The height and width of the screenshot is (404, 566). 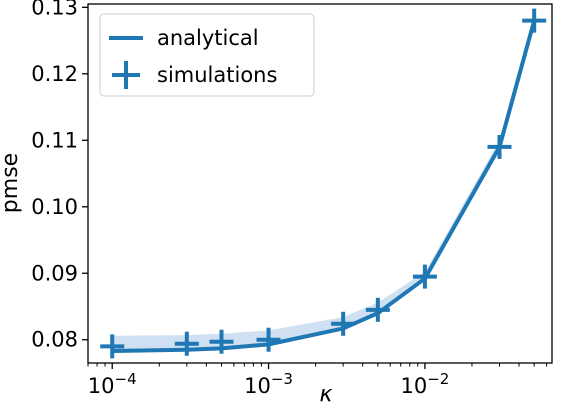 What do you see at coordinates (126, 75) in the screenshot?
I see `legend-marker-swatch` at bounding box center [126, 75].